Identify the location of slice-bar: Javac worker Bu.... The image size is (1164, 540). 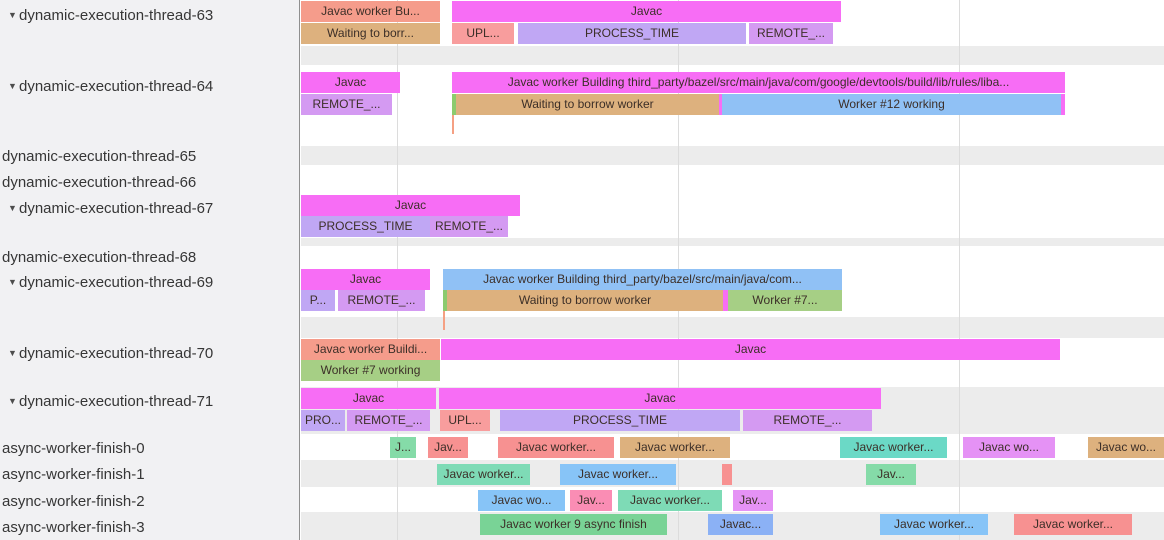
(370, 11).